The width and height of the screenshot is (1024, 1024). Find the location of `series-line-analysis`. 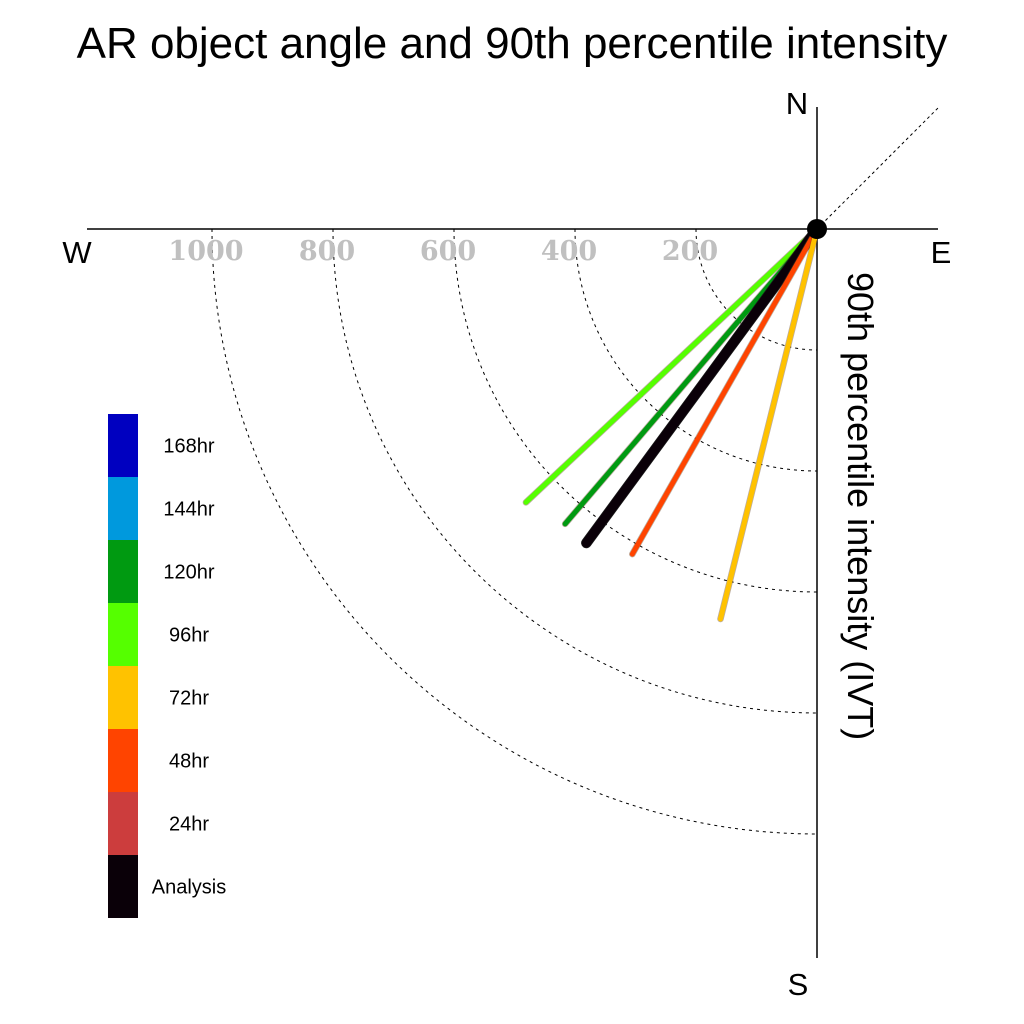

series-line-analysis is located at coordinates (701, 386).